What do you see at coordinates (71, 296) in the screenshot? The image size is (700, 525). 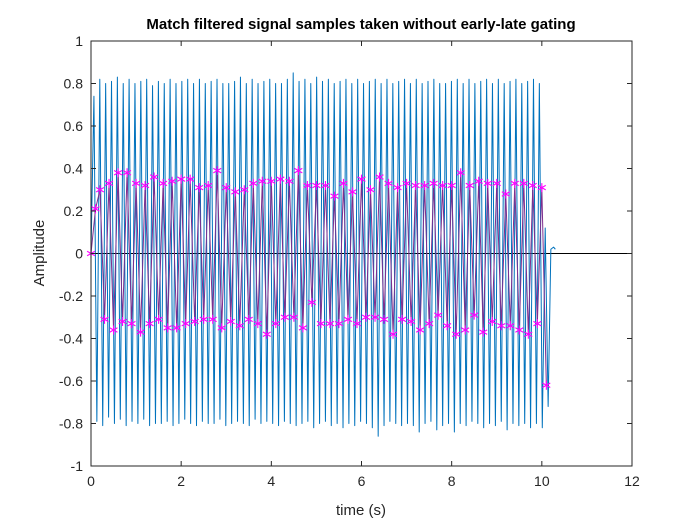 I see `y-tick-label: -0.2` at bounding box center [71, 296].